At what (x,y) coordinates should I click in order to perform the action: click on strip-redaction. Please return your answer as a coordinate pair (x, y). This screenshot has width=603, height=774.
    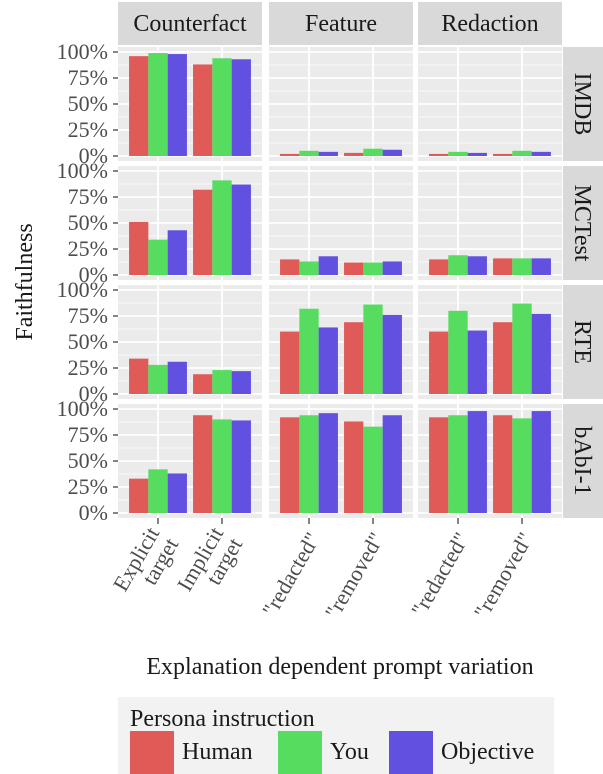
    Looking at the image, I should click on (490, 23).